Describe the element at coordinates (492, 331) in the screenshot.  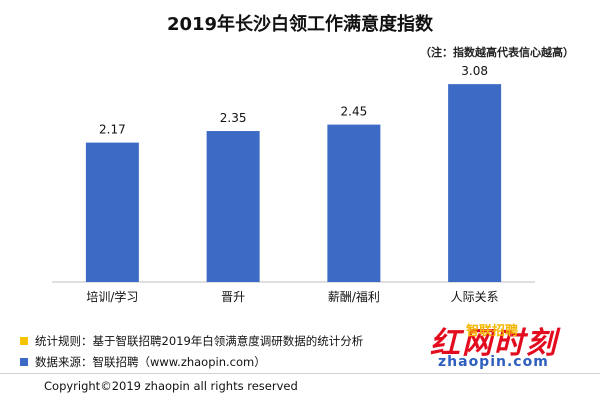
I see `watermark-brand-text: 智联招聘` at that location.